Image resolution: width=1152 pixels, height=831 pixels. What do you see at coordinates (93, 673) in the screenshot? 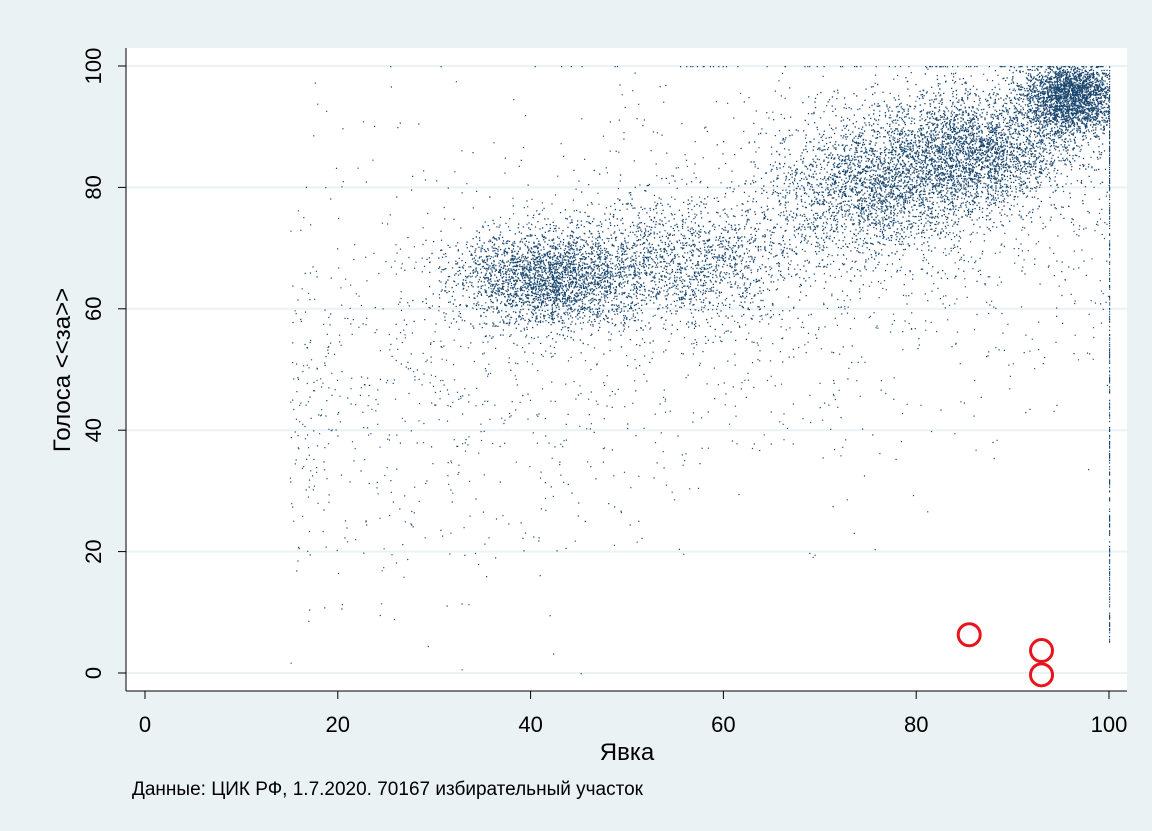
I see `y-tick-label-0: 0` at bounding box center [93, 673].